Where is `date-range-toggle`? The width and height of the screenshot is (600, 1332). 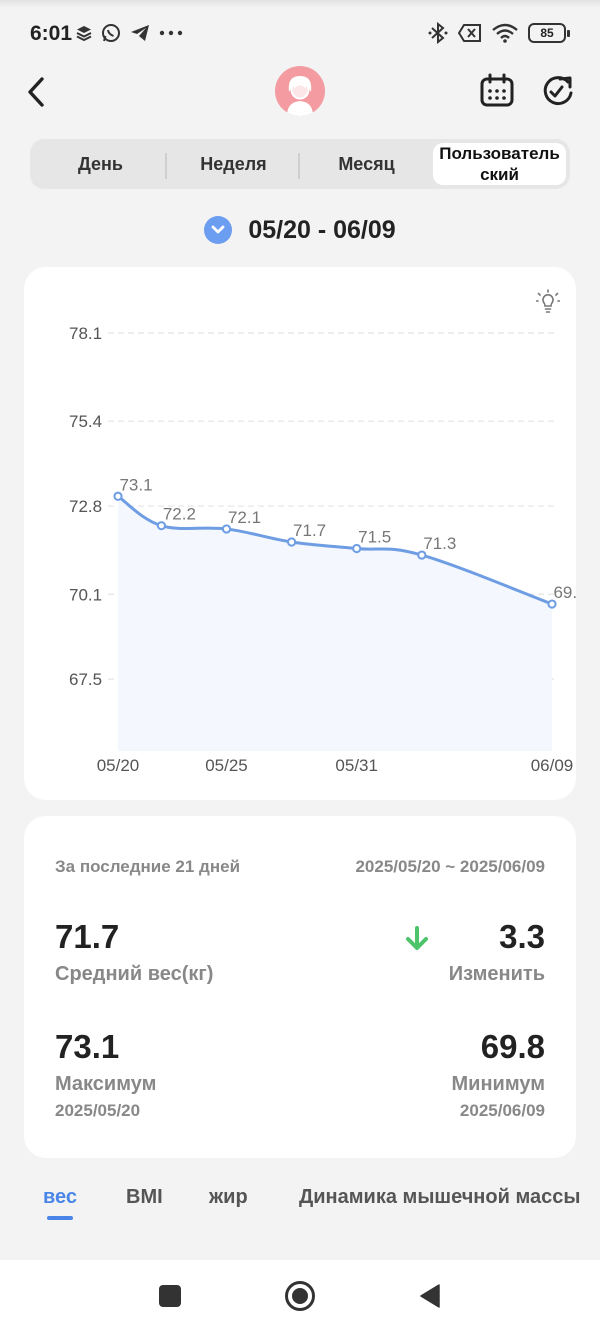 date-range-toggle is located at coordinates (218, 230).